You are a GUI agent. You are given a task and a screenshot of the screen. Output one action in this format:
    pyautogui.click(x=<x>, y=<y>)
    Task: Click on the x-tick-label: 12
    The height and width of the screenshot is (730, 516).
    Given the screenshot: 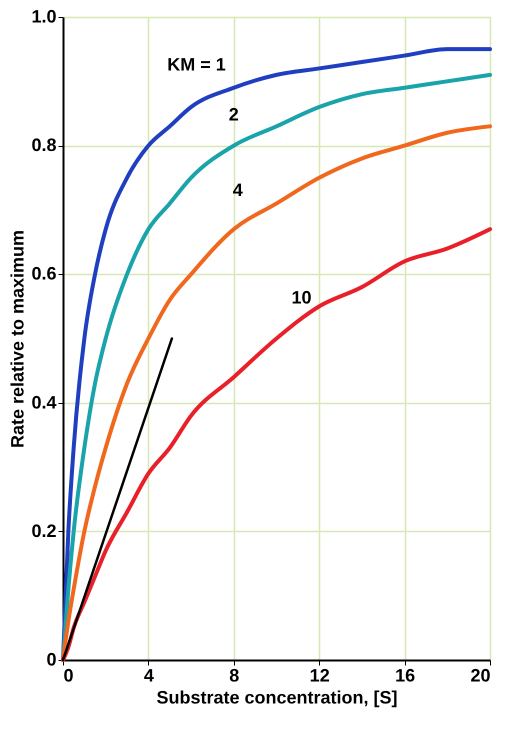 What is the action you would take?
    pyautogui.click(x=320, y=676)
    